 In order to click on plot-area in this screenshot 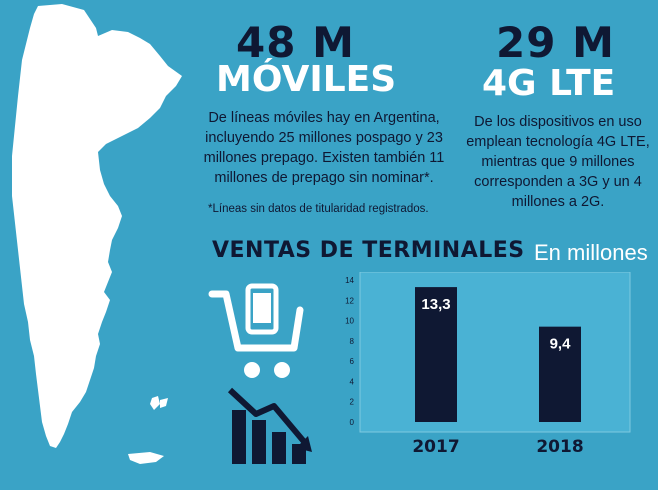, I will do `click(495, 352)`.